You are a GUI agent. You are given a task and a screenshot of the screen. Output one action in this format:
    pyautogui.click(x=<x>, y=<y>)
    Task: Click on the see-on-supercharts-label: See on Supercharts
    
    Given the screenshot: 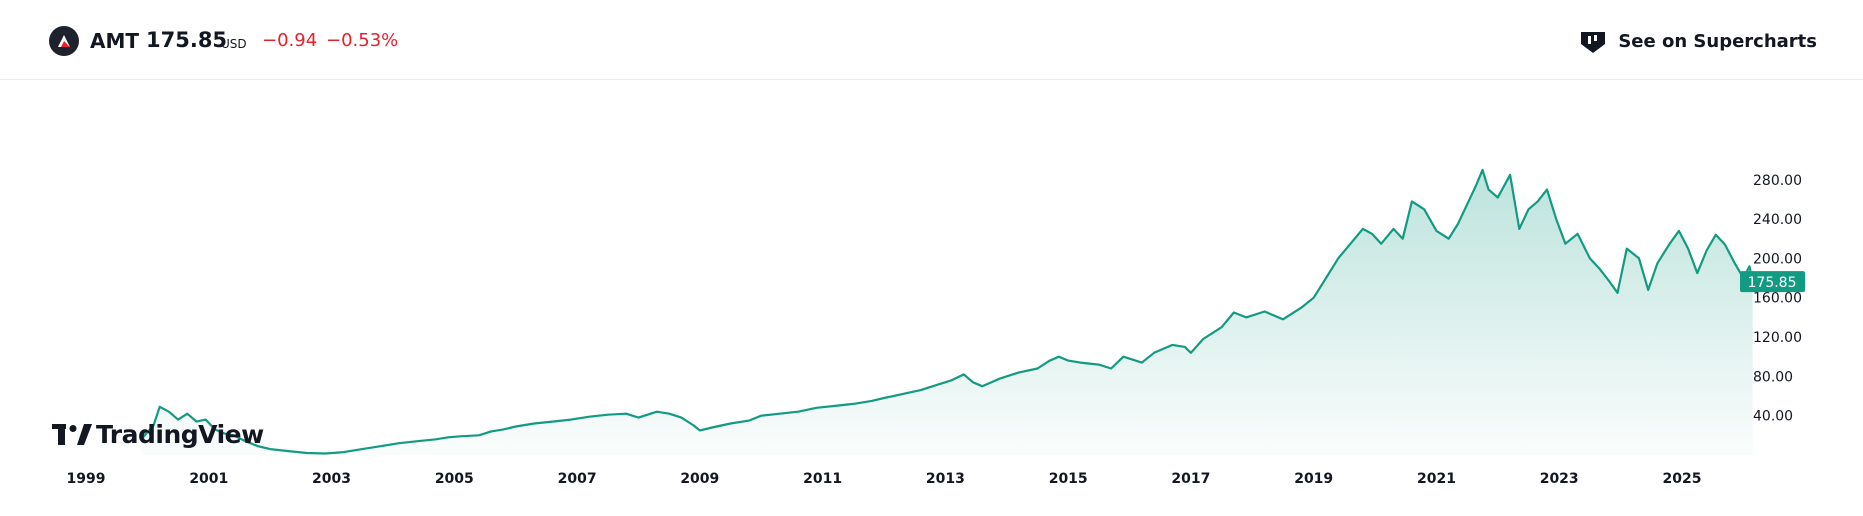 What is the action you would take?
    pyautogui.click(x=1717, y=41)
    